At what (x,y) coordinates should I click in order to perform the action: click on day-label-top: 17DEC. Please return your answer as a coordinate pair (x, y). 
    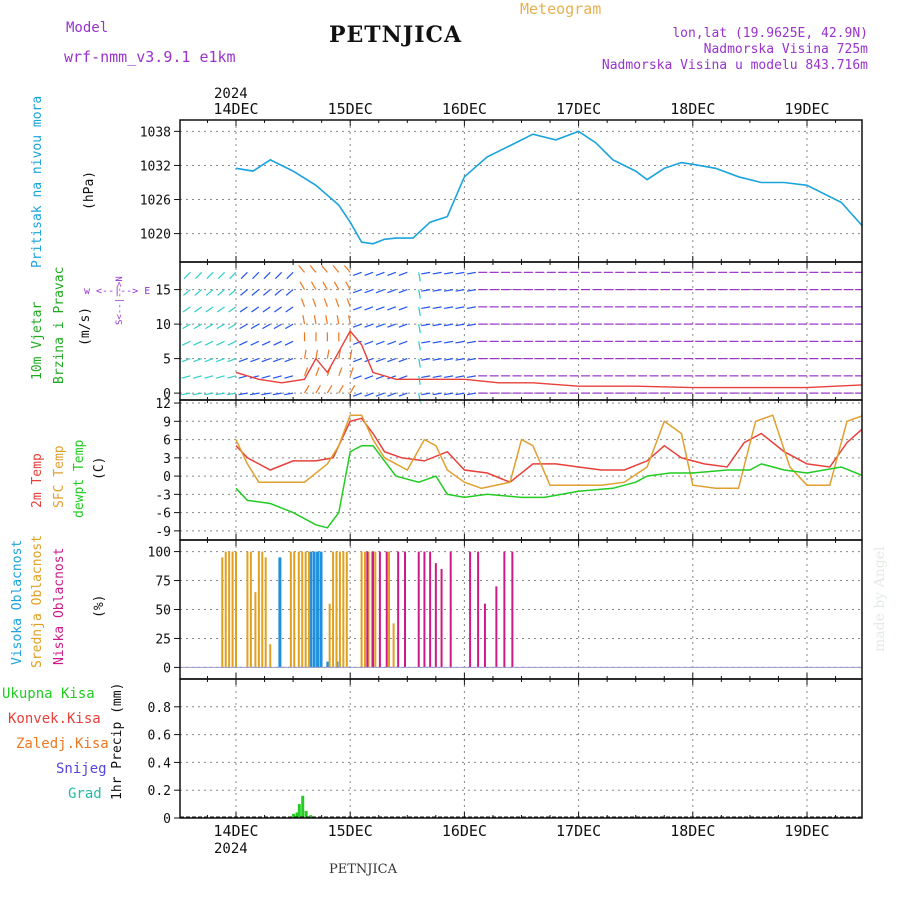
    Looking at the image, I should click on (578, 109).